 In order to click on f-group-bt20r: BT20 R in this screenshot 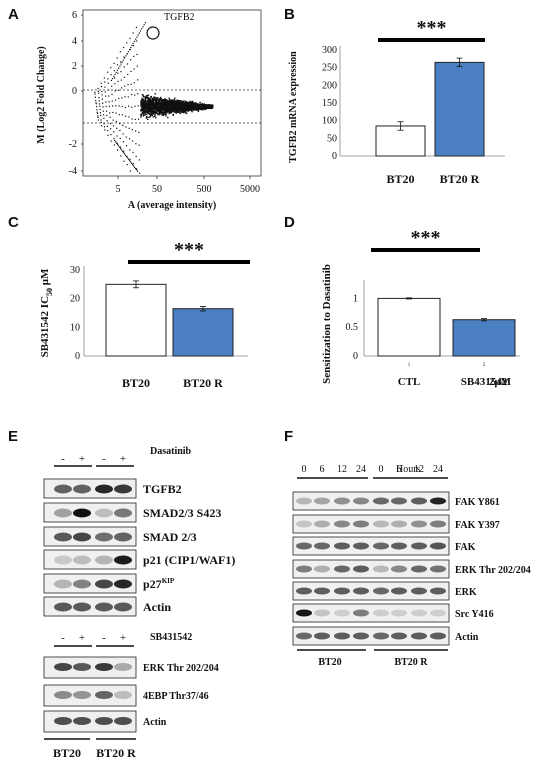, I will do `click(411, 662)`.